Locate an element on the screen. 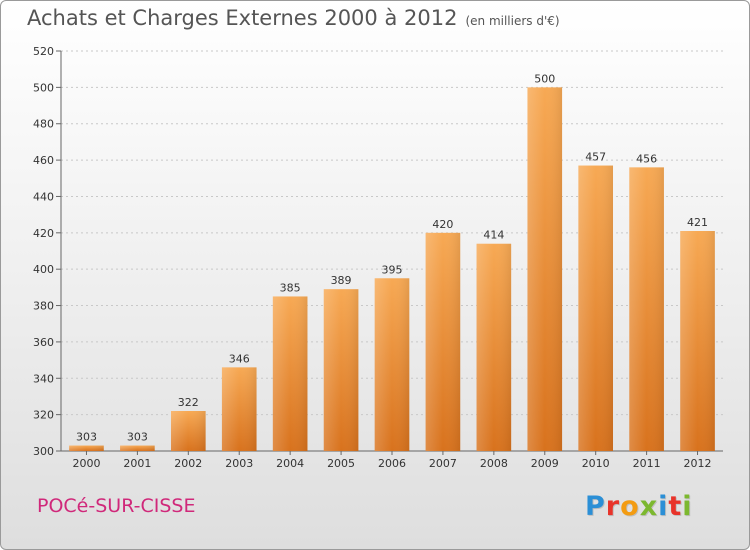  bar-shade-2008 is located at coordinates (494, 347).